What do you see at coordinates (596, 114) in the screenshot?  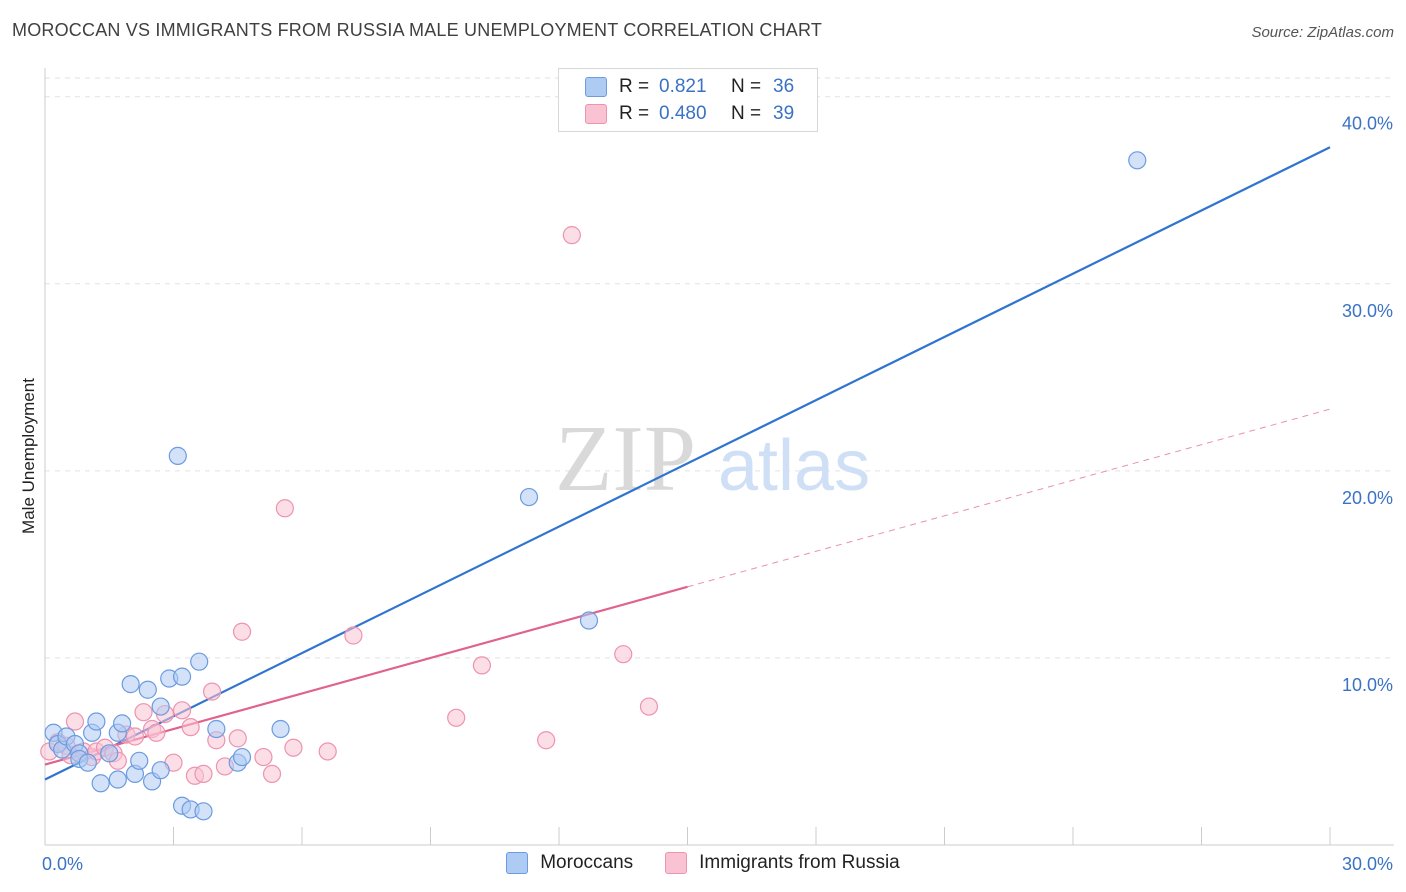 I see `legend-swatch-pink` at bounding box center [596, 114].